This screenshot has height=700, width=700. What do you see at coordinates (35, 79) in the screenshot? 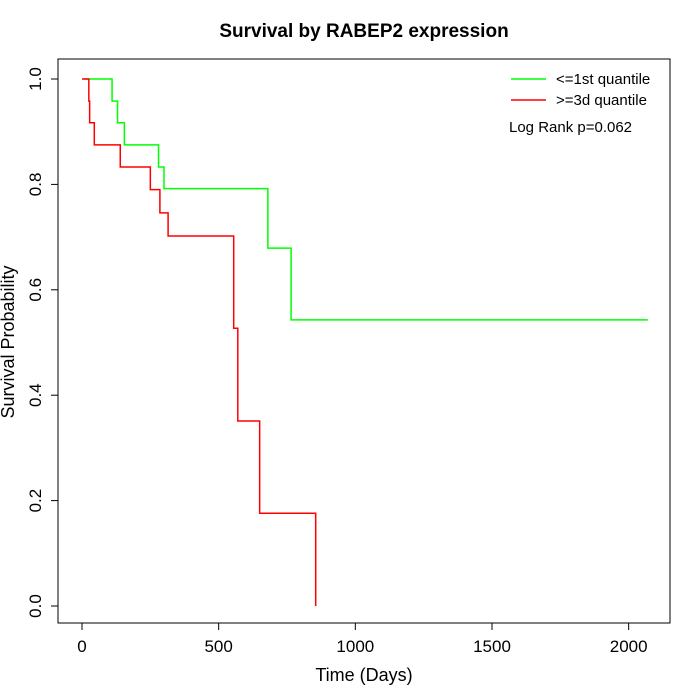
I see `y-tick-label: 1.0` at bounding box center [35, 79].